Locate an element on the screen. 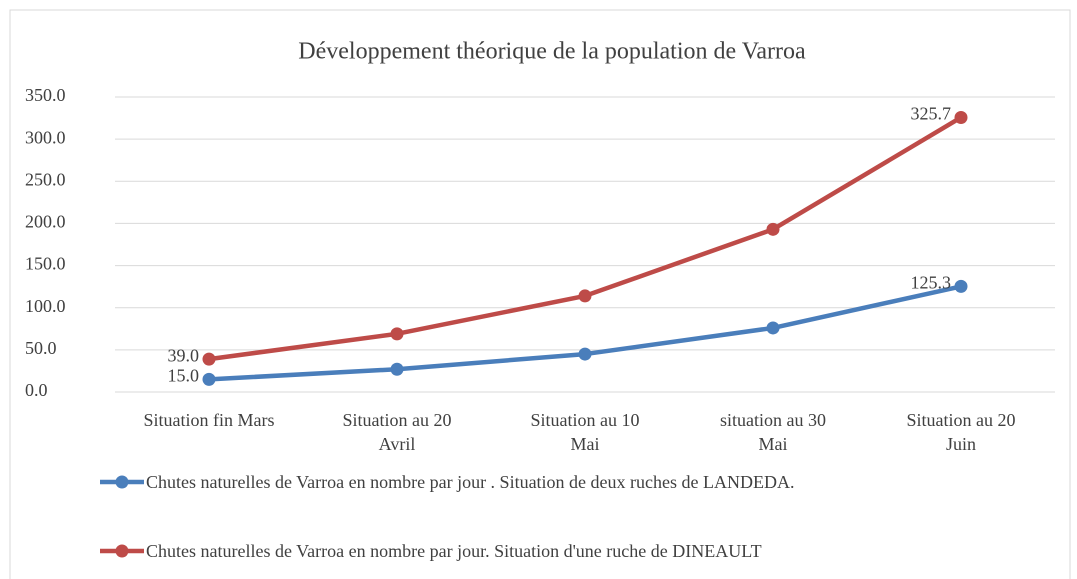 The image size is (1077, 579). data-label: 39.0 is located at coordinates (184, 355).